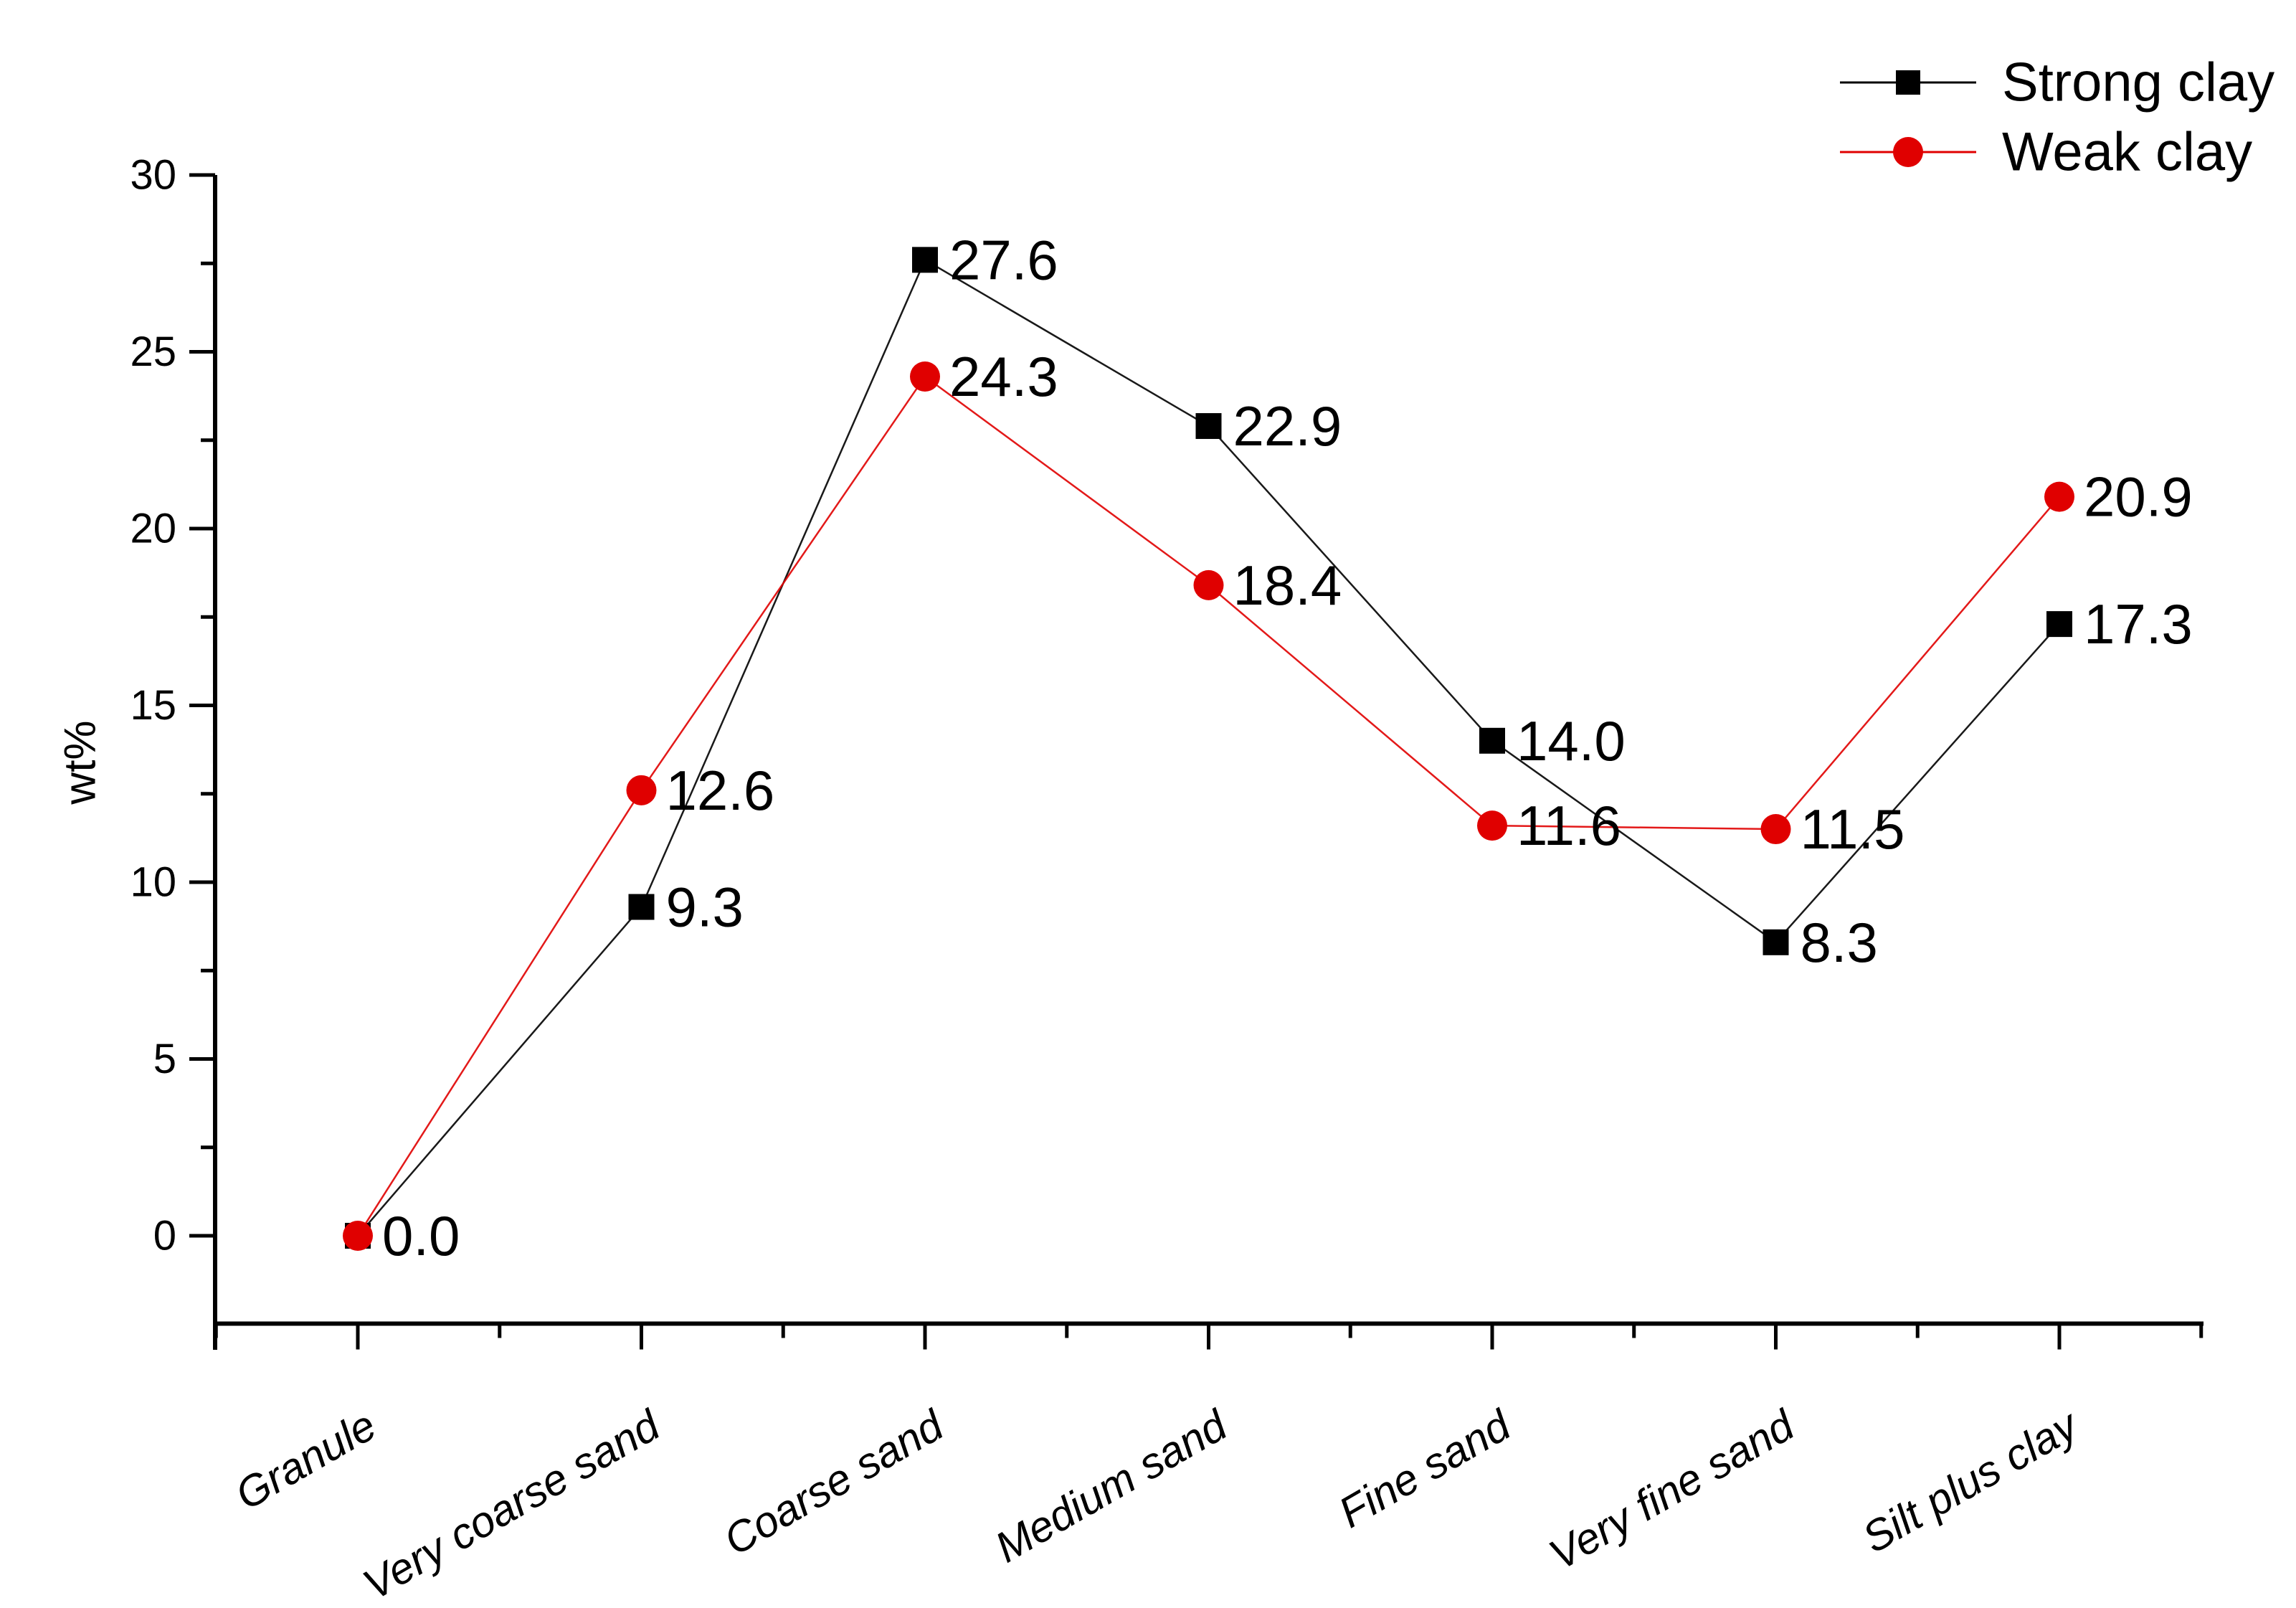  I want to click on legend-label-strong-clay: Strong clay, so click(2138, 82).